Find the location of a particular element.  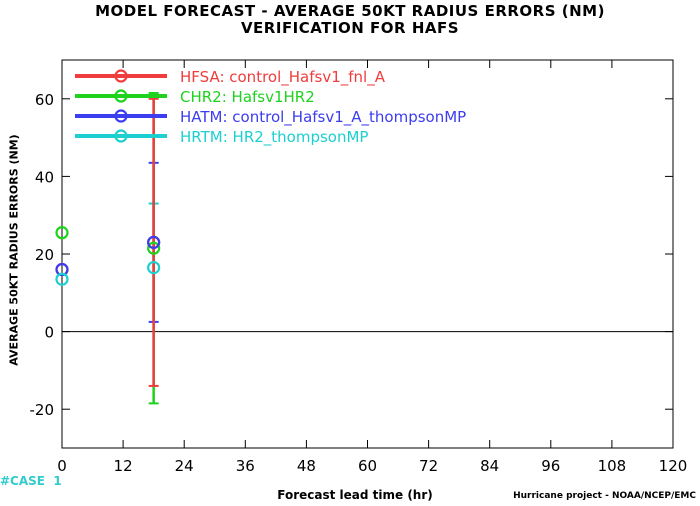

x-tick-label: 60 is located at coordinates (367, 466).